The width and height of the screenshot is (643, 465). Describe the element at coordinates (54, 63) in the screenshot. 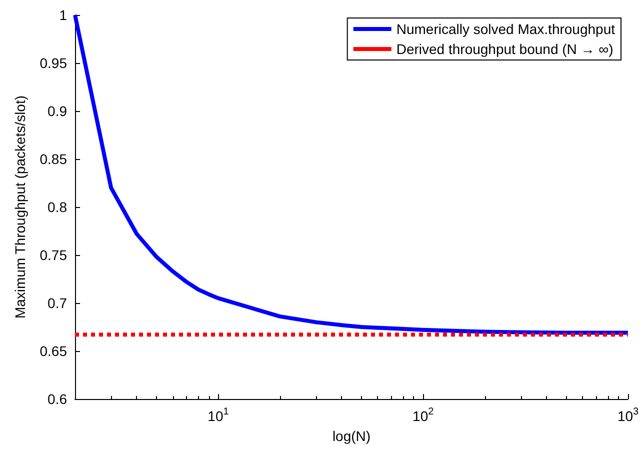

I see `y-tick-label: 0.95` at that location.